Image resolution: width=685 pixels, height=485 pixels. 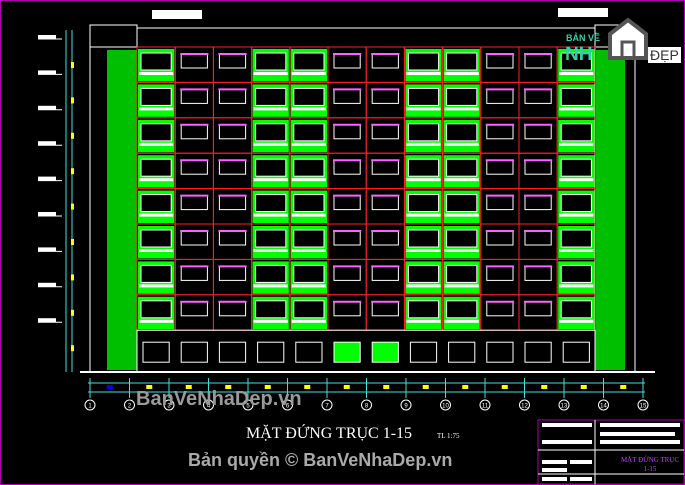 What do you see at coordinates (406, 407) in the screenshot?
I see `axis-label: 9` at bounding box center [406, 407].